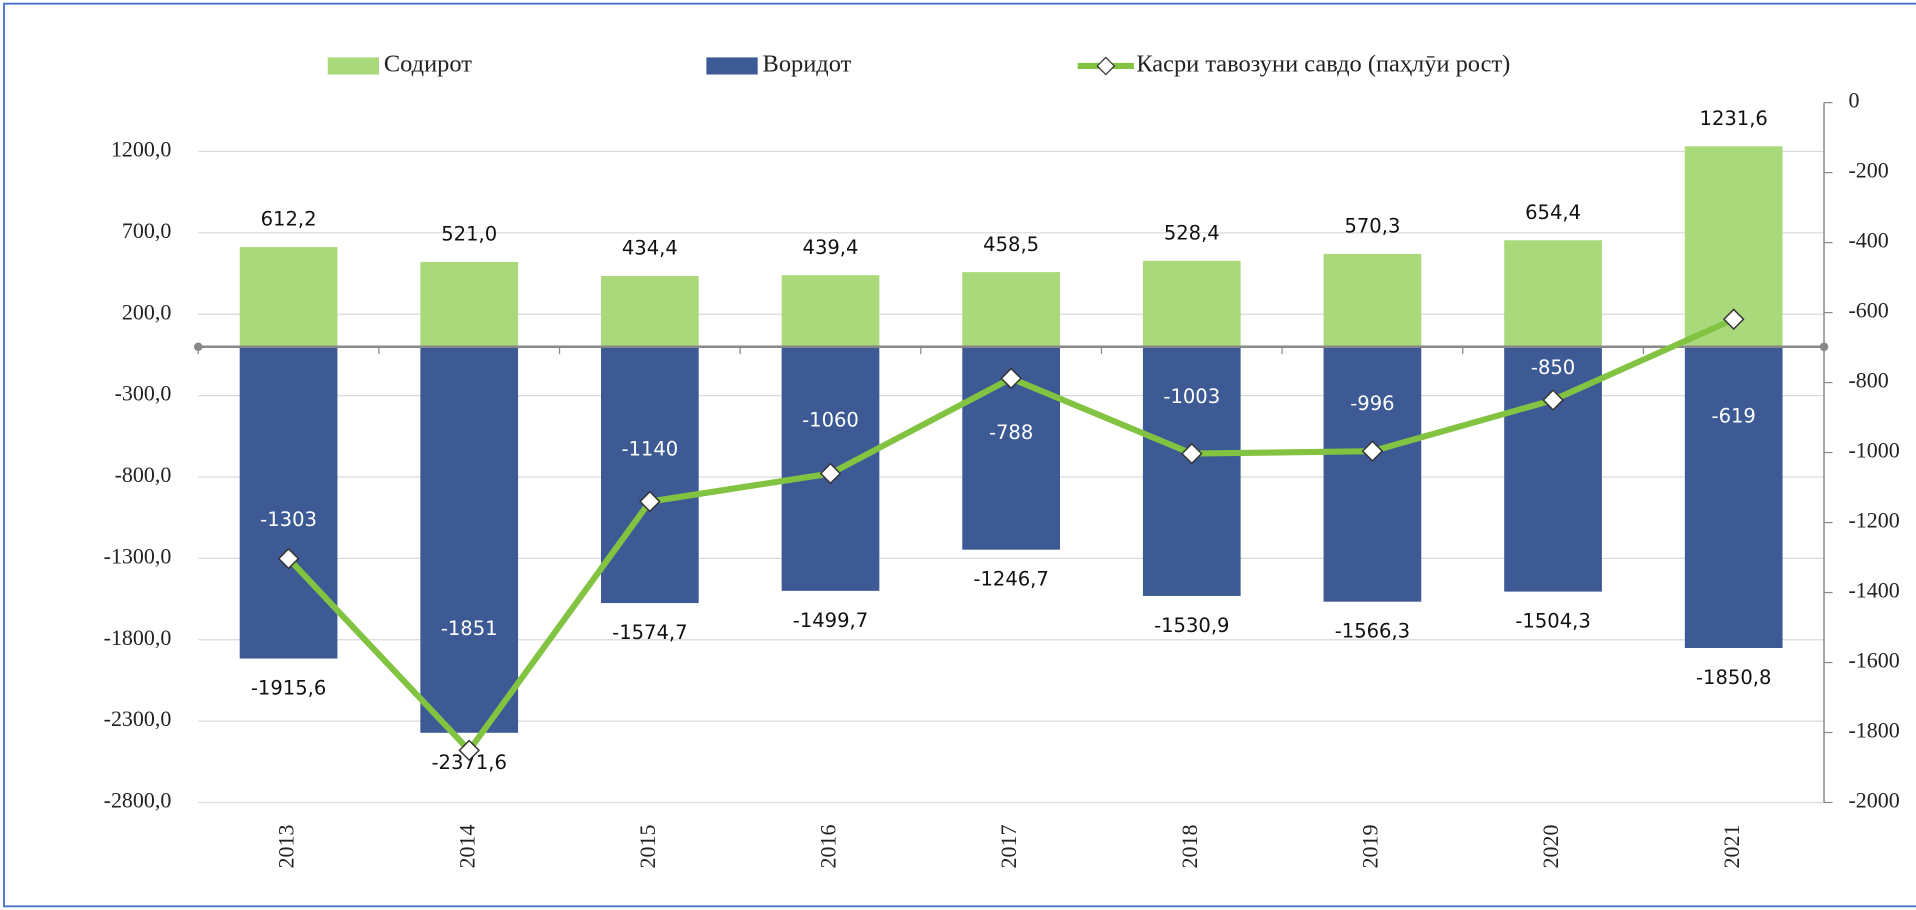  Describe the element at coordinates (1106, 66) in the screenshot. I see `legend-marker` at that location.